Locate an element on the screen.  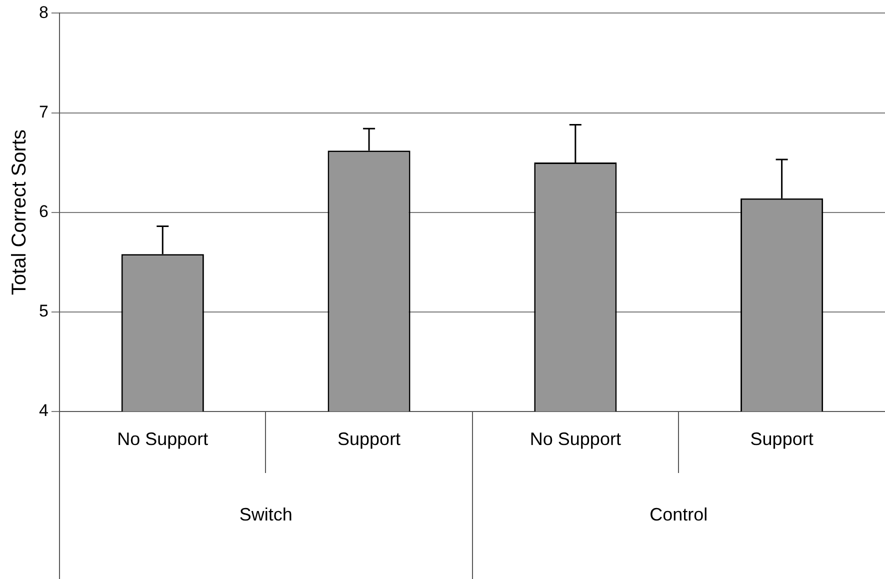
y-tick-label: 7 is located at coordinates (43, 112).